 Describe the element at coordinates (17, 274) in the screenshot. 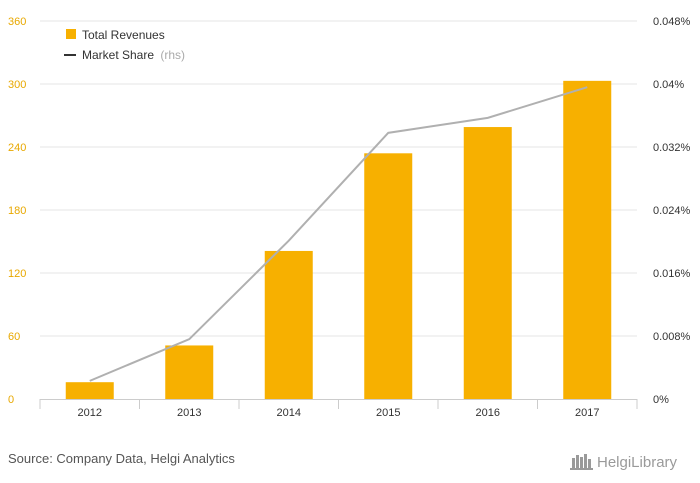

I see `left-tick-label: 120` at that location.